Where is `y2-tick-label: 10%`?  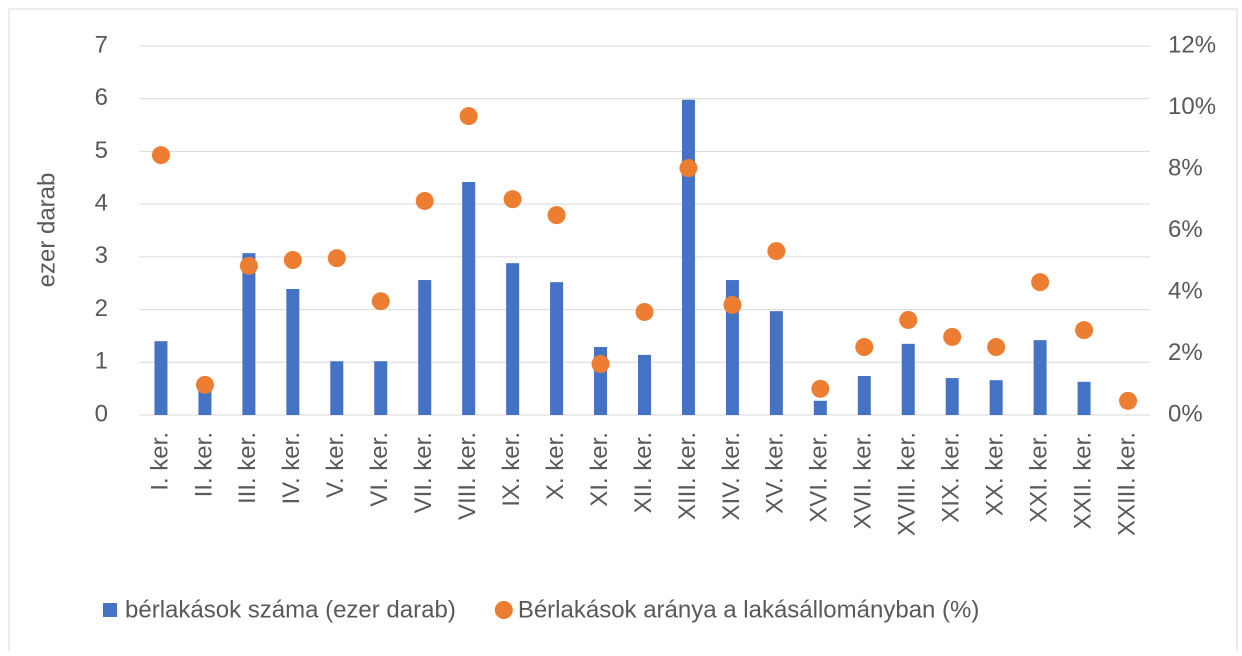
y2-tick-label: 10% is located at coordinates (1192, 106).